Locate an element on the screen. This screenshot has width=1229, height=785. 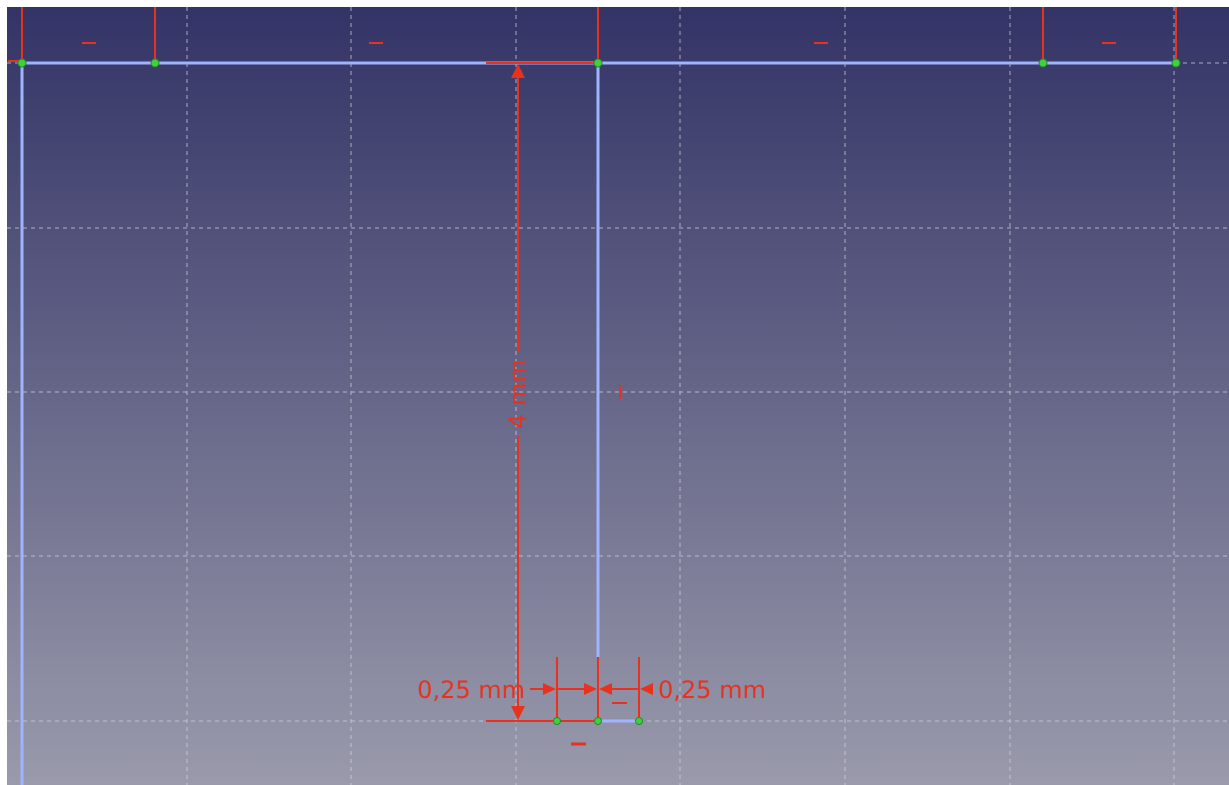
left-width-dimension-label: 0,25 mm is located at coordinates (471, 690).